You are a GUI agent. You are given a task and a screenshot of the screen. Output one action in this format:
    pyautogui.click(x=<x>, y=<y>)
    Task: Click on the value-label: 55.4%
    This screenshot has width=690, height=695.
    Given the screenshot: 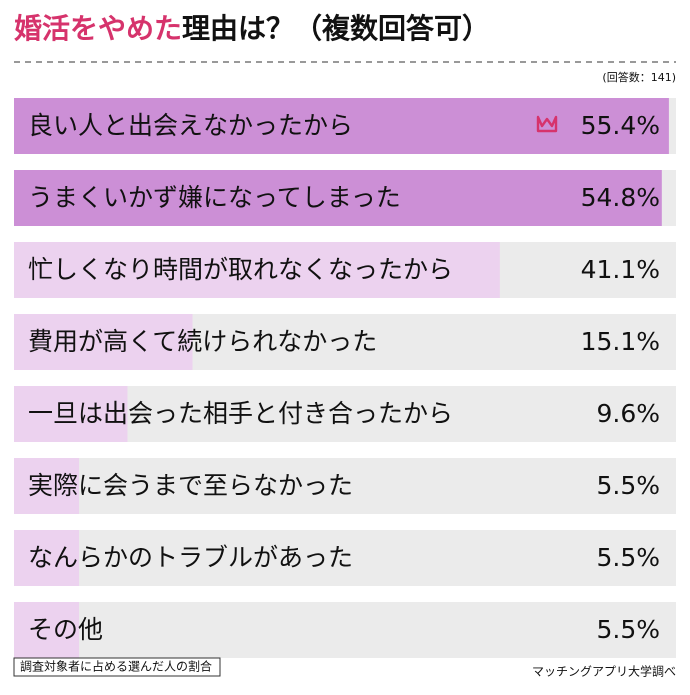 What is the action you would take?
    pyautogui.click(x=620, y=125)
    